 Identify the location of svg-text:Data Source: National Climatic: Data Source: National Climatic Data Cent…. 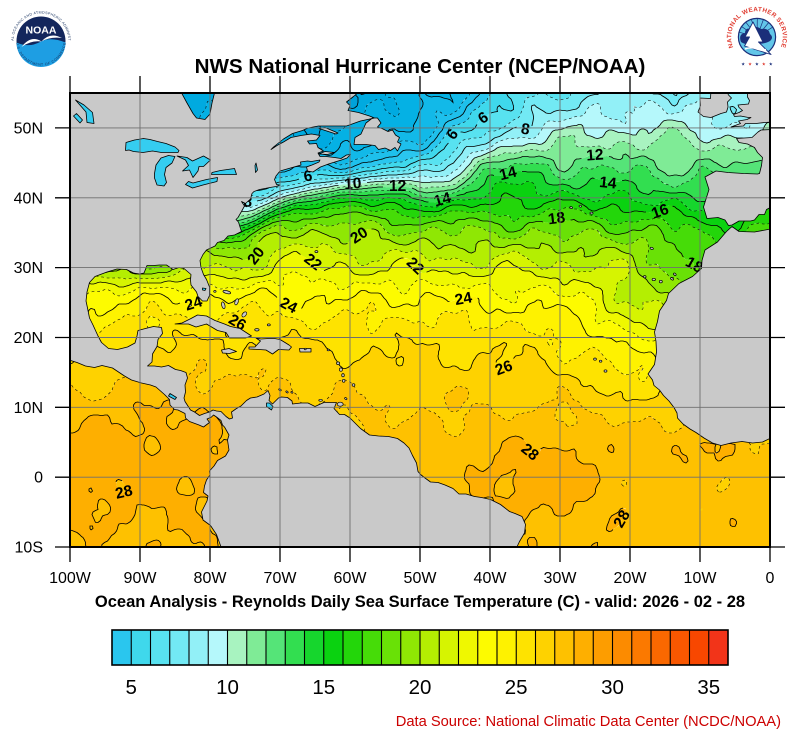
(588, 722).